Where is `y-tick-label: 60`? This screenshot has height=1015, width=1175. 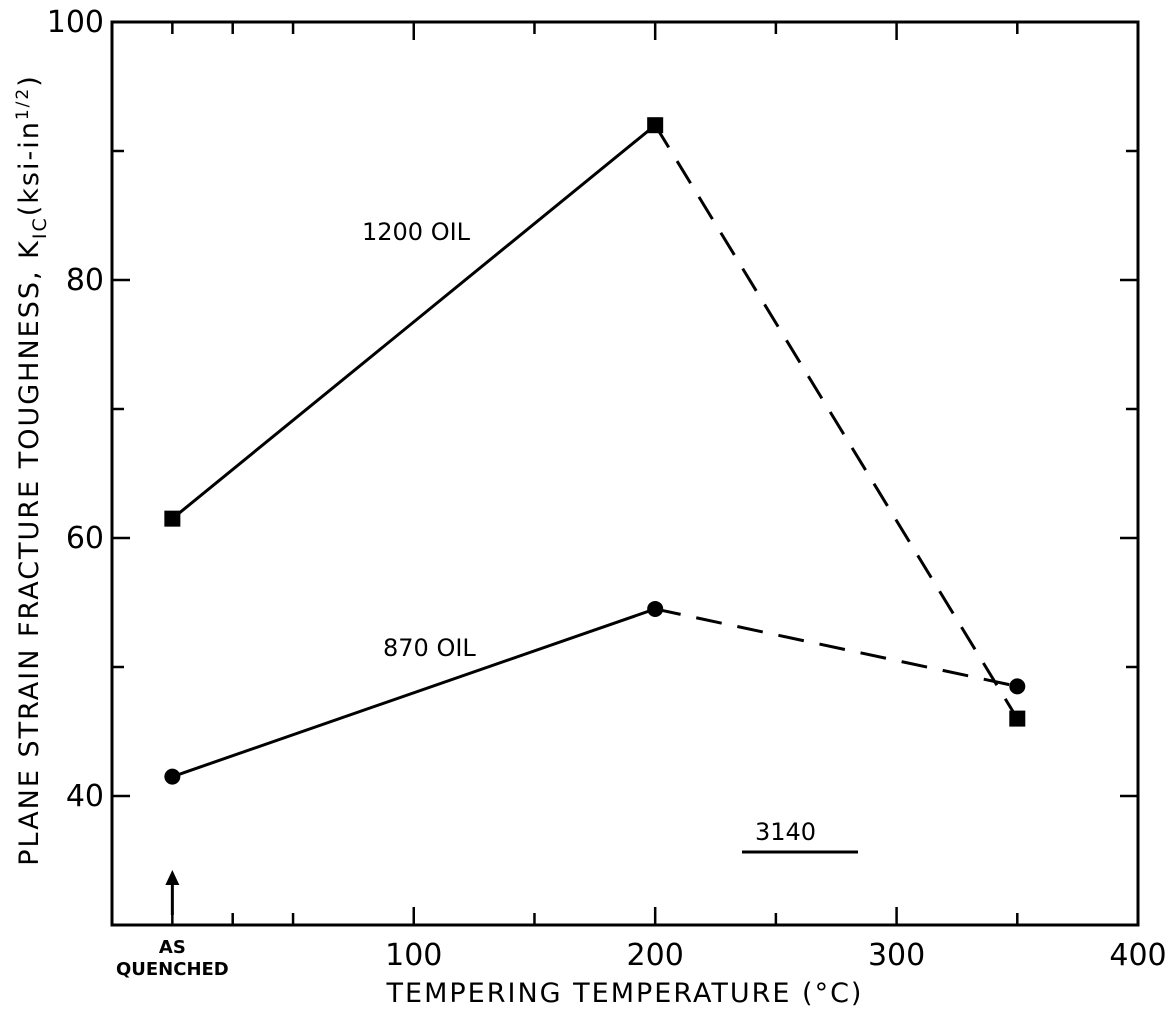
y-tick-label: 60 is located at coordinates (85, 538).